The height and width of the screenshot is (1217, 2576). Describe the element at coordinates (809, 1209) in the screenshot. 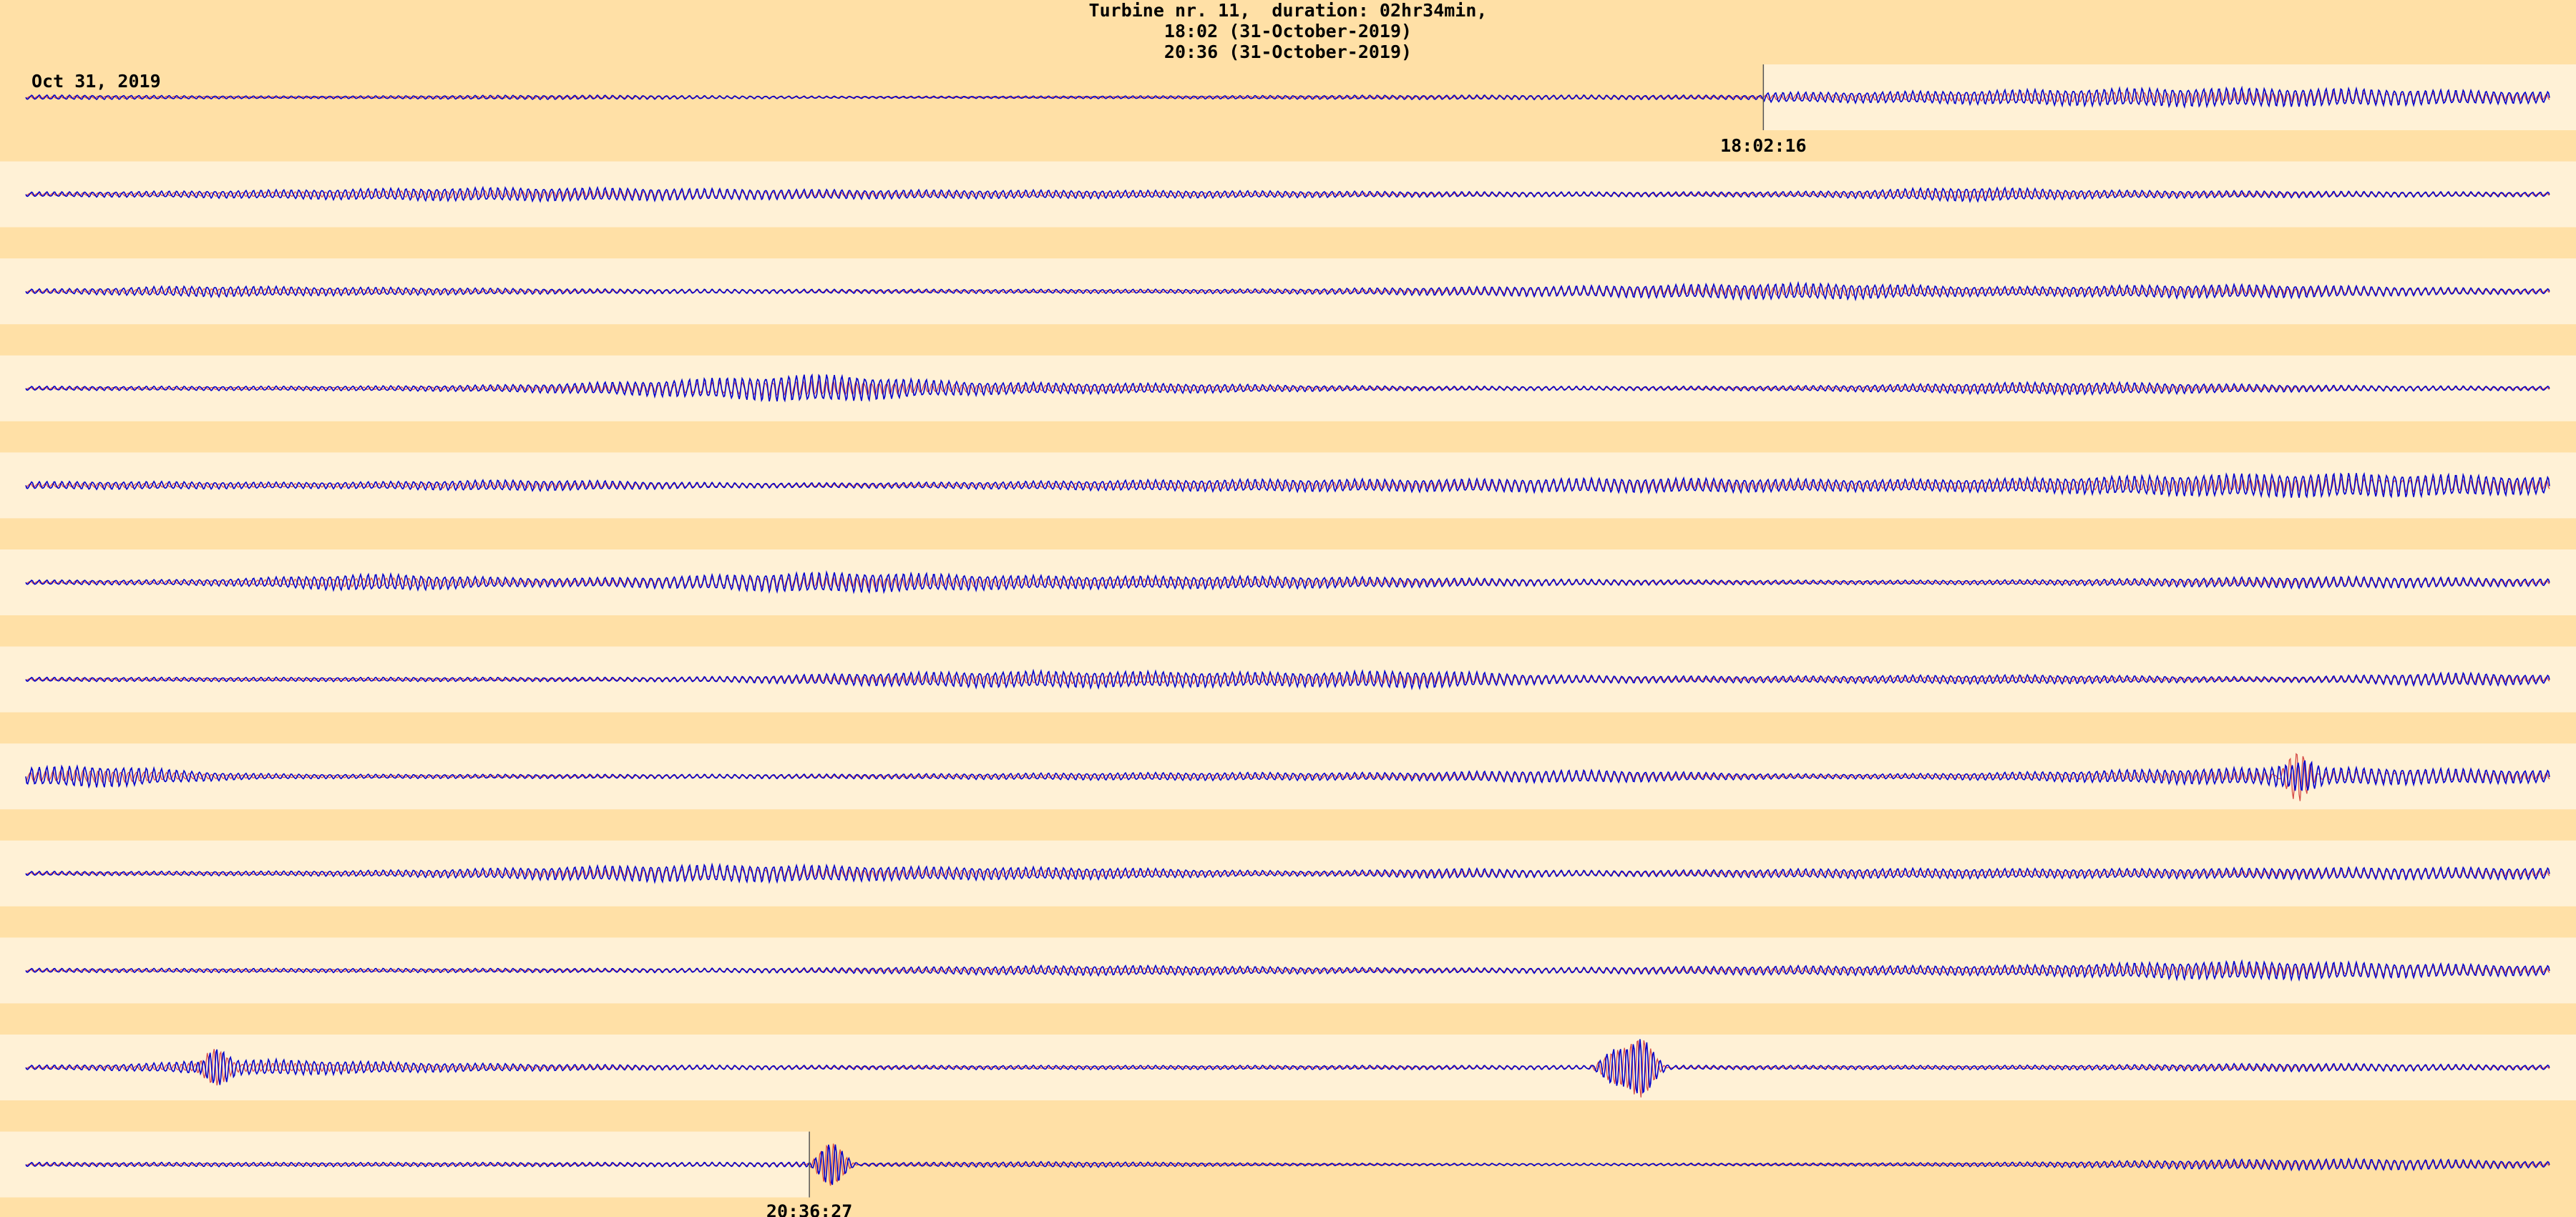

I see `end-marker-label: 20:36:27` at that location.